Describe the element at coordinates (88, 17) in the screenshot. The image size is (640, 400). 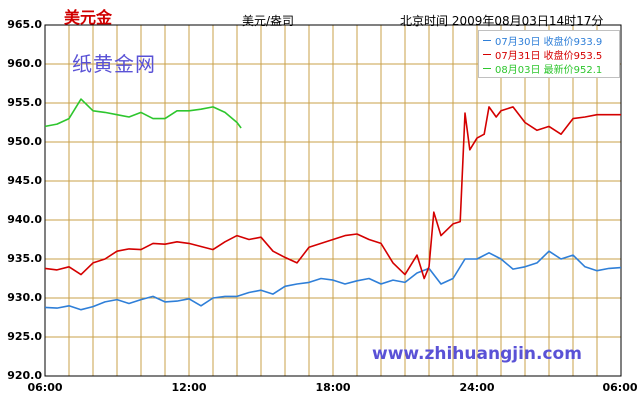
I see `chart-title: 美元金` at that location.